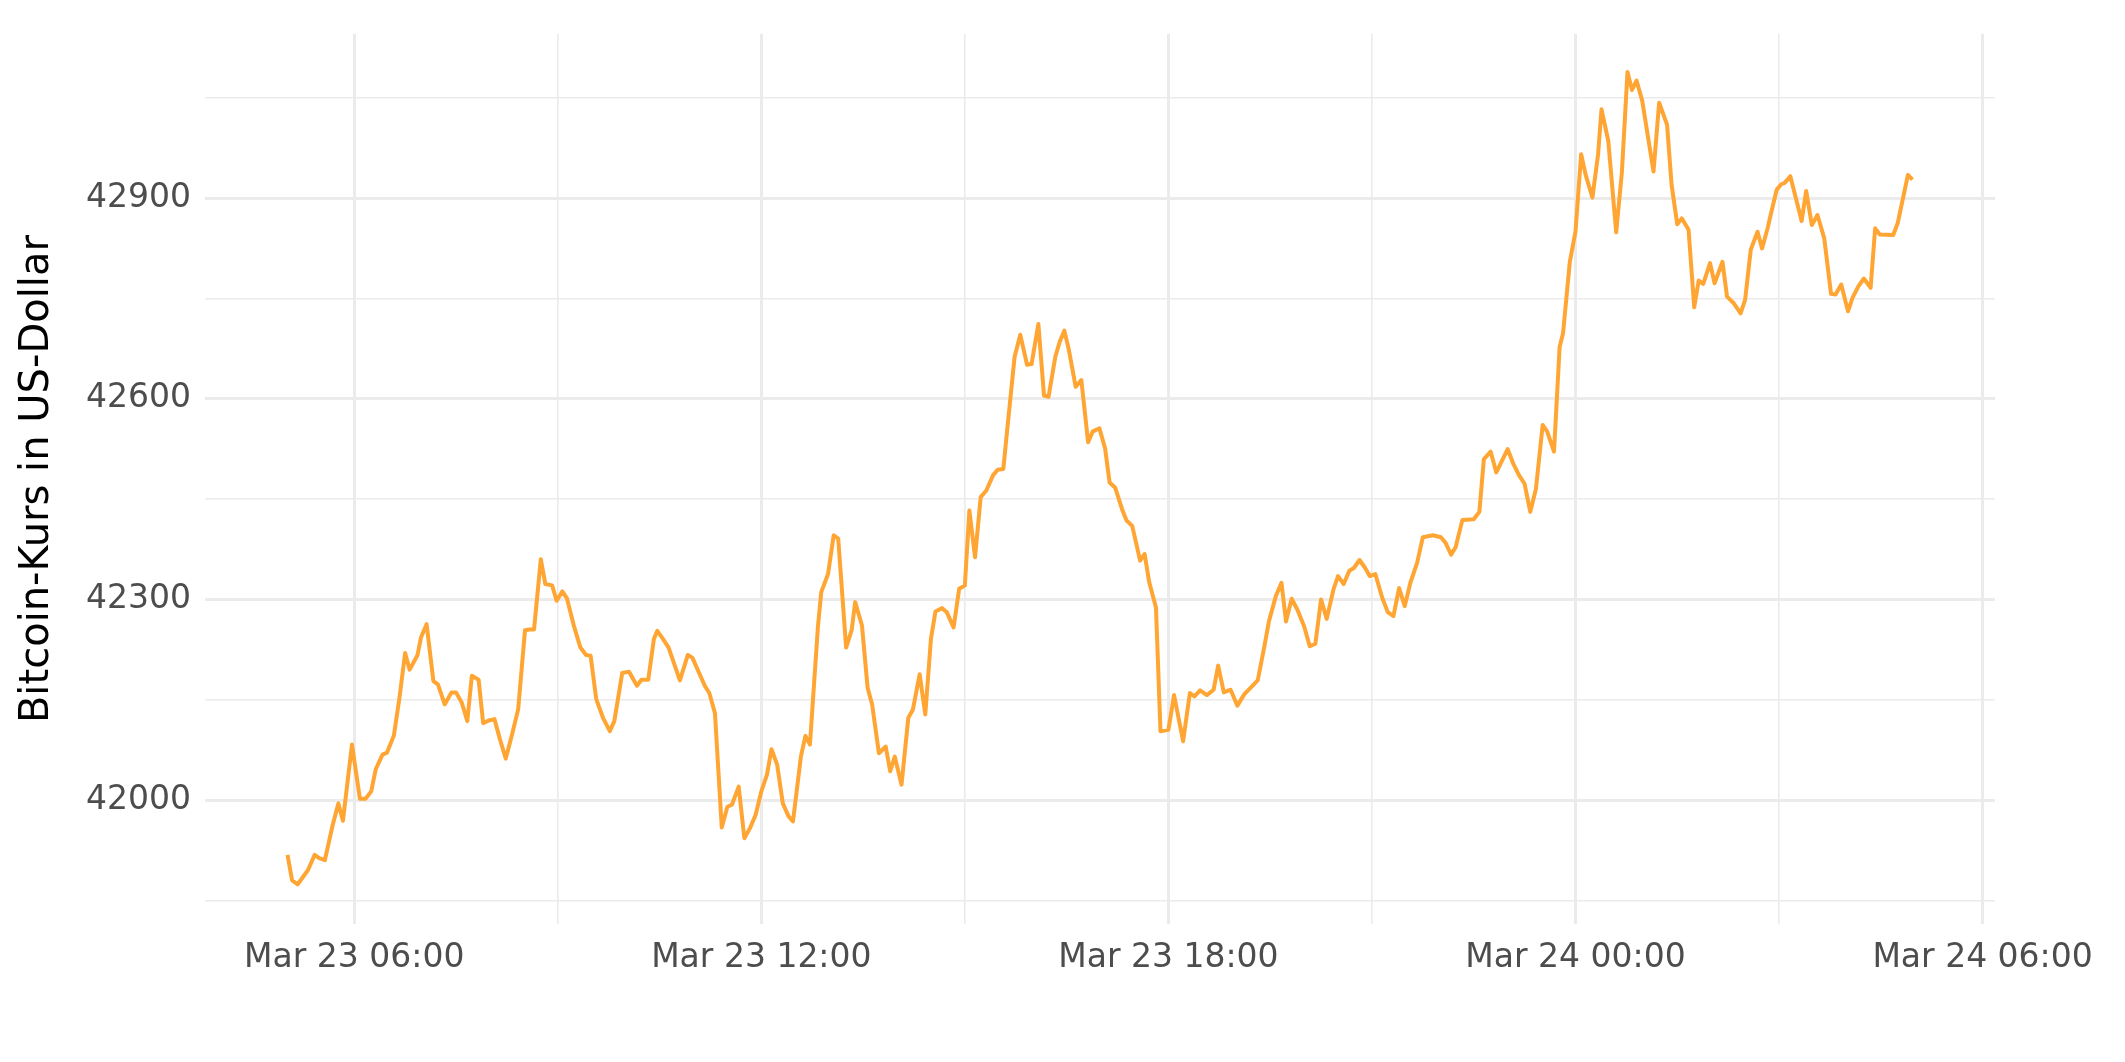 This screenshot has width=2125, height=1062. I want to click on x-tick-label: Mar 24 06:00, so click(1982, 955).